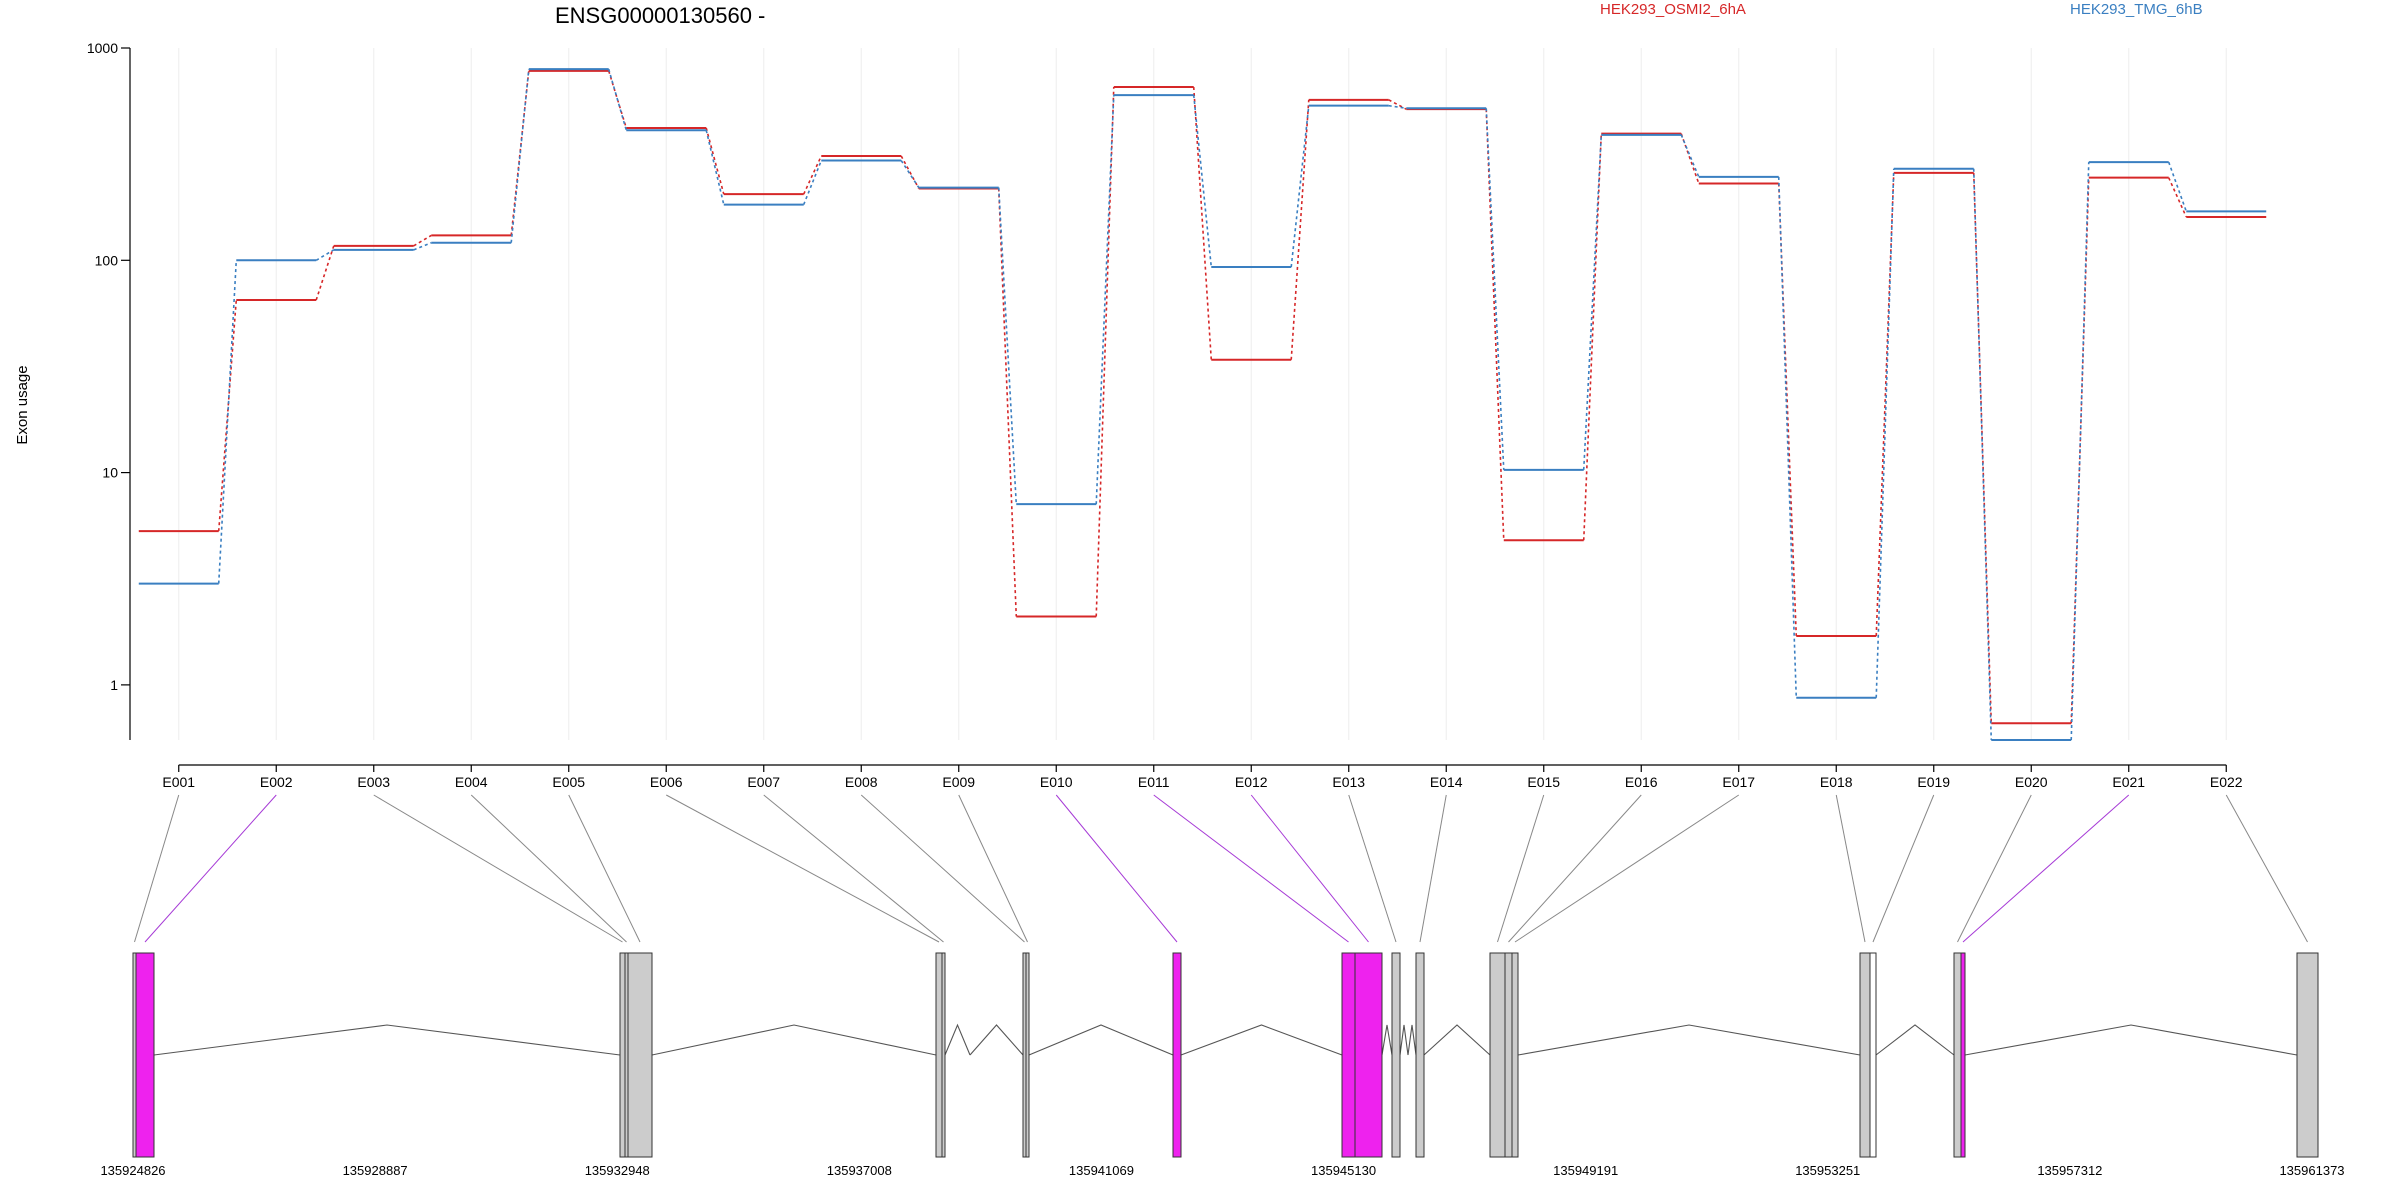 This screenshot has width=2400, height=1200. I want to click on exon-connectors, so click(1221, 868).